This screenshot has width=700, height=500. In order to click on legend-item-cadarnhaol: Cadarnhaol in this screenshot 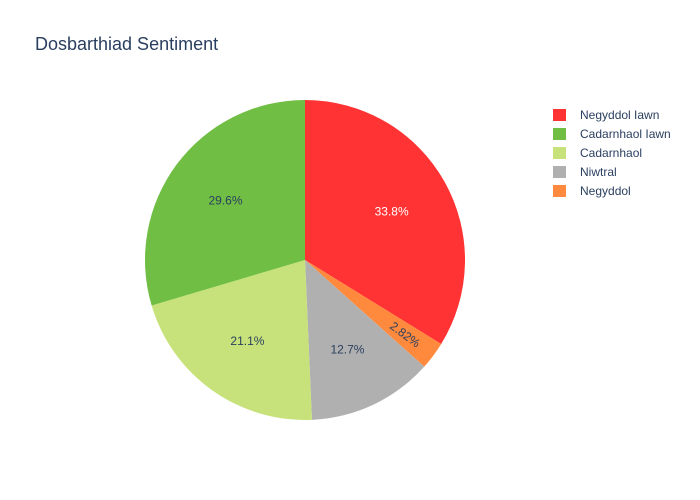, I will do `click(597, 153)`.